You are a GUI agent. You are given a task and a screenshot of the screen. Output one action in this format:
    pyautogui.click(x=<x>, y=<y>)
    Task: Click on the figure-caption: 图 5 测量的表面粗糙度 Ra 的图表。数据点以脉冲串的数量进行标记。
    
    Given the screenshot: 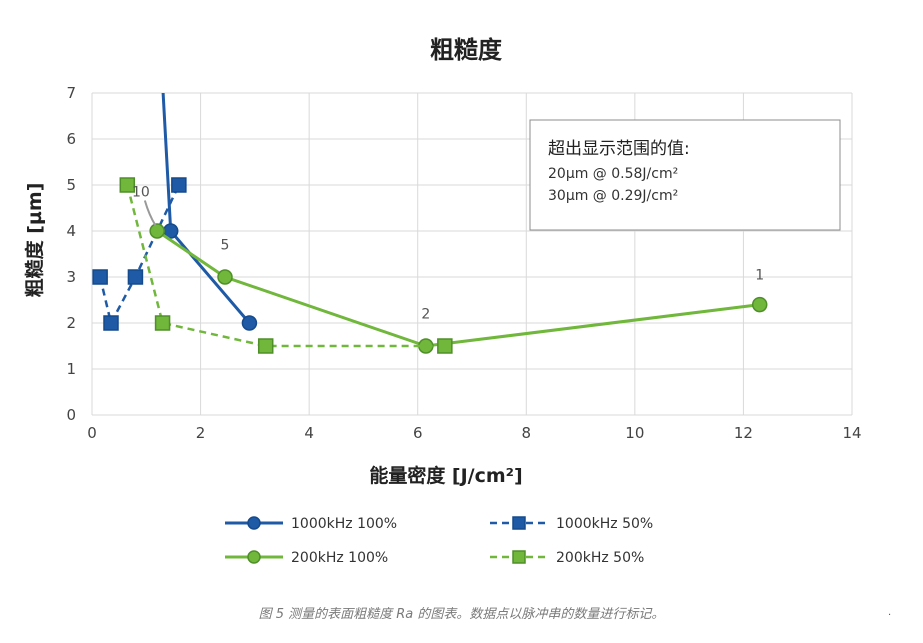 What is the action you would take?
    pyautogui.click(x=461, y=614)
    